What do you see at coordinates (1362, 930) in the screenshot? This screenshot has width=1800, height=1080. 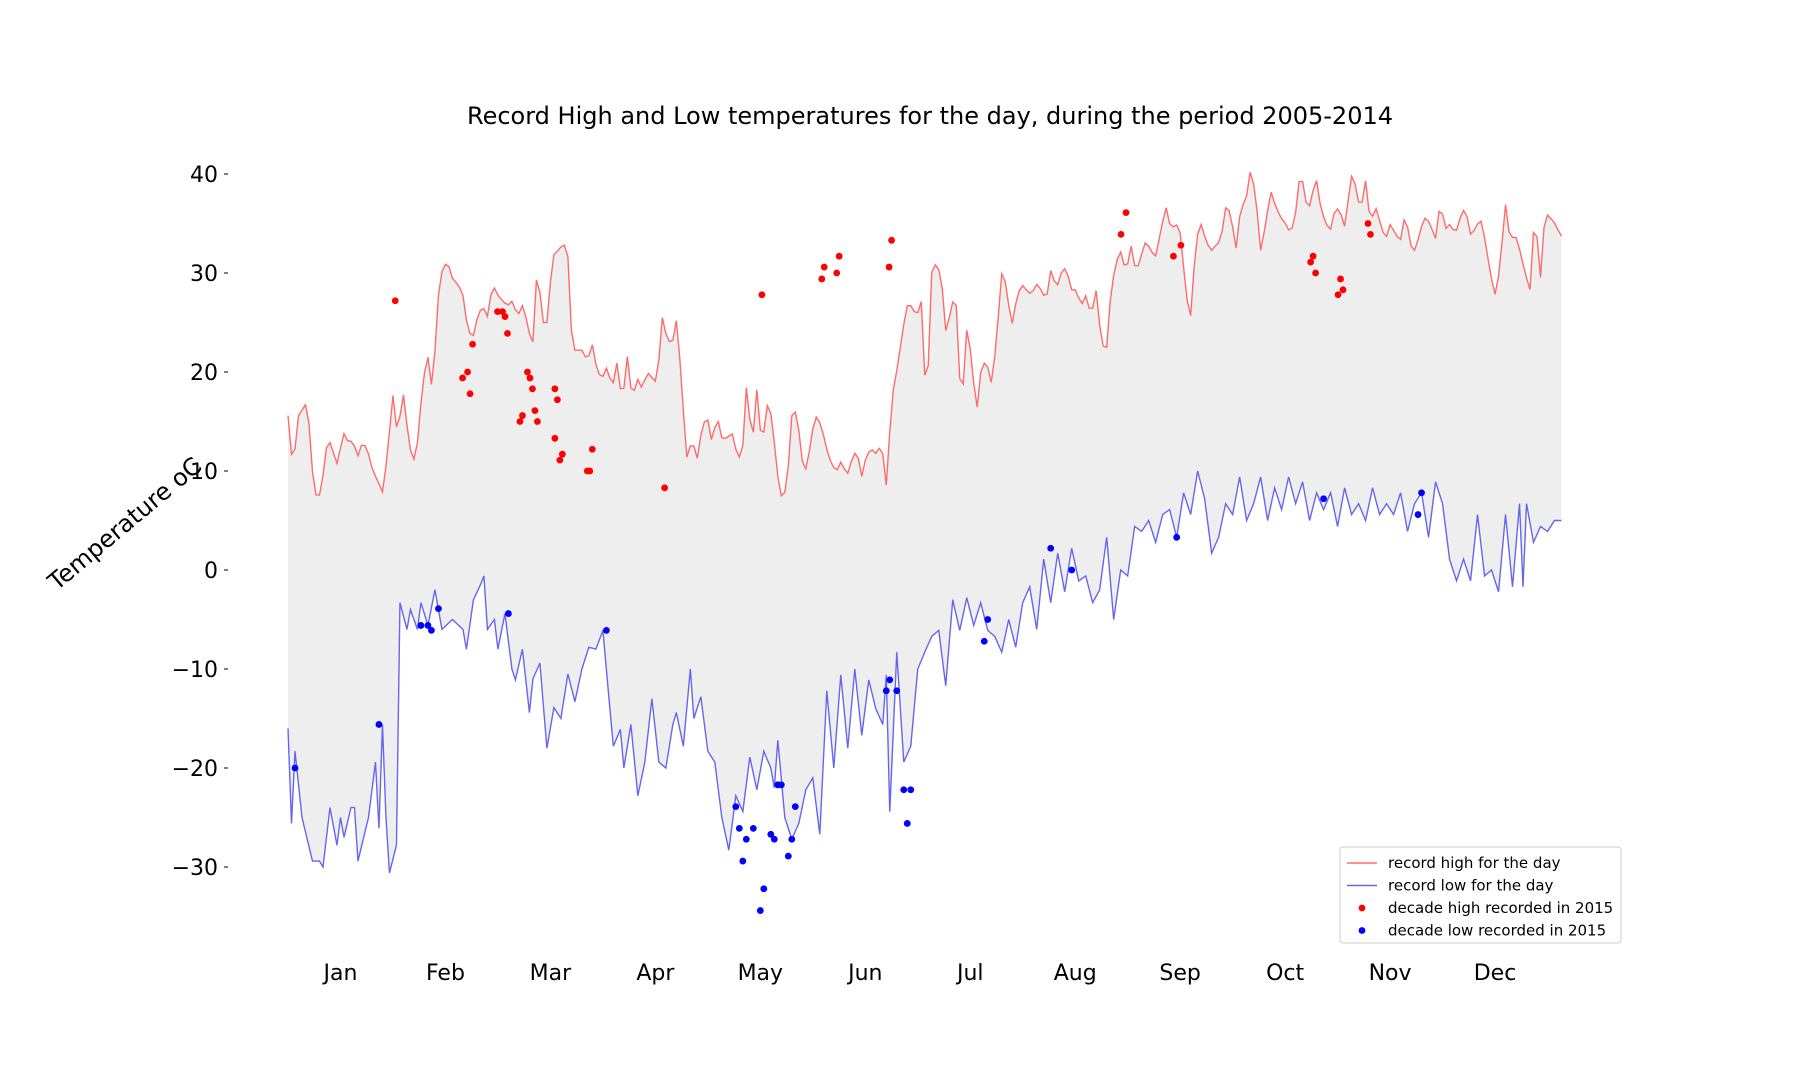 I see `legend-dot-swatch` at bounding box center [1362, 930].